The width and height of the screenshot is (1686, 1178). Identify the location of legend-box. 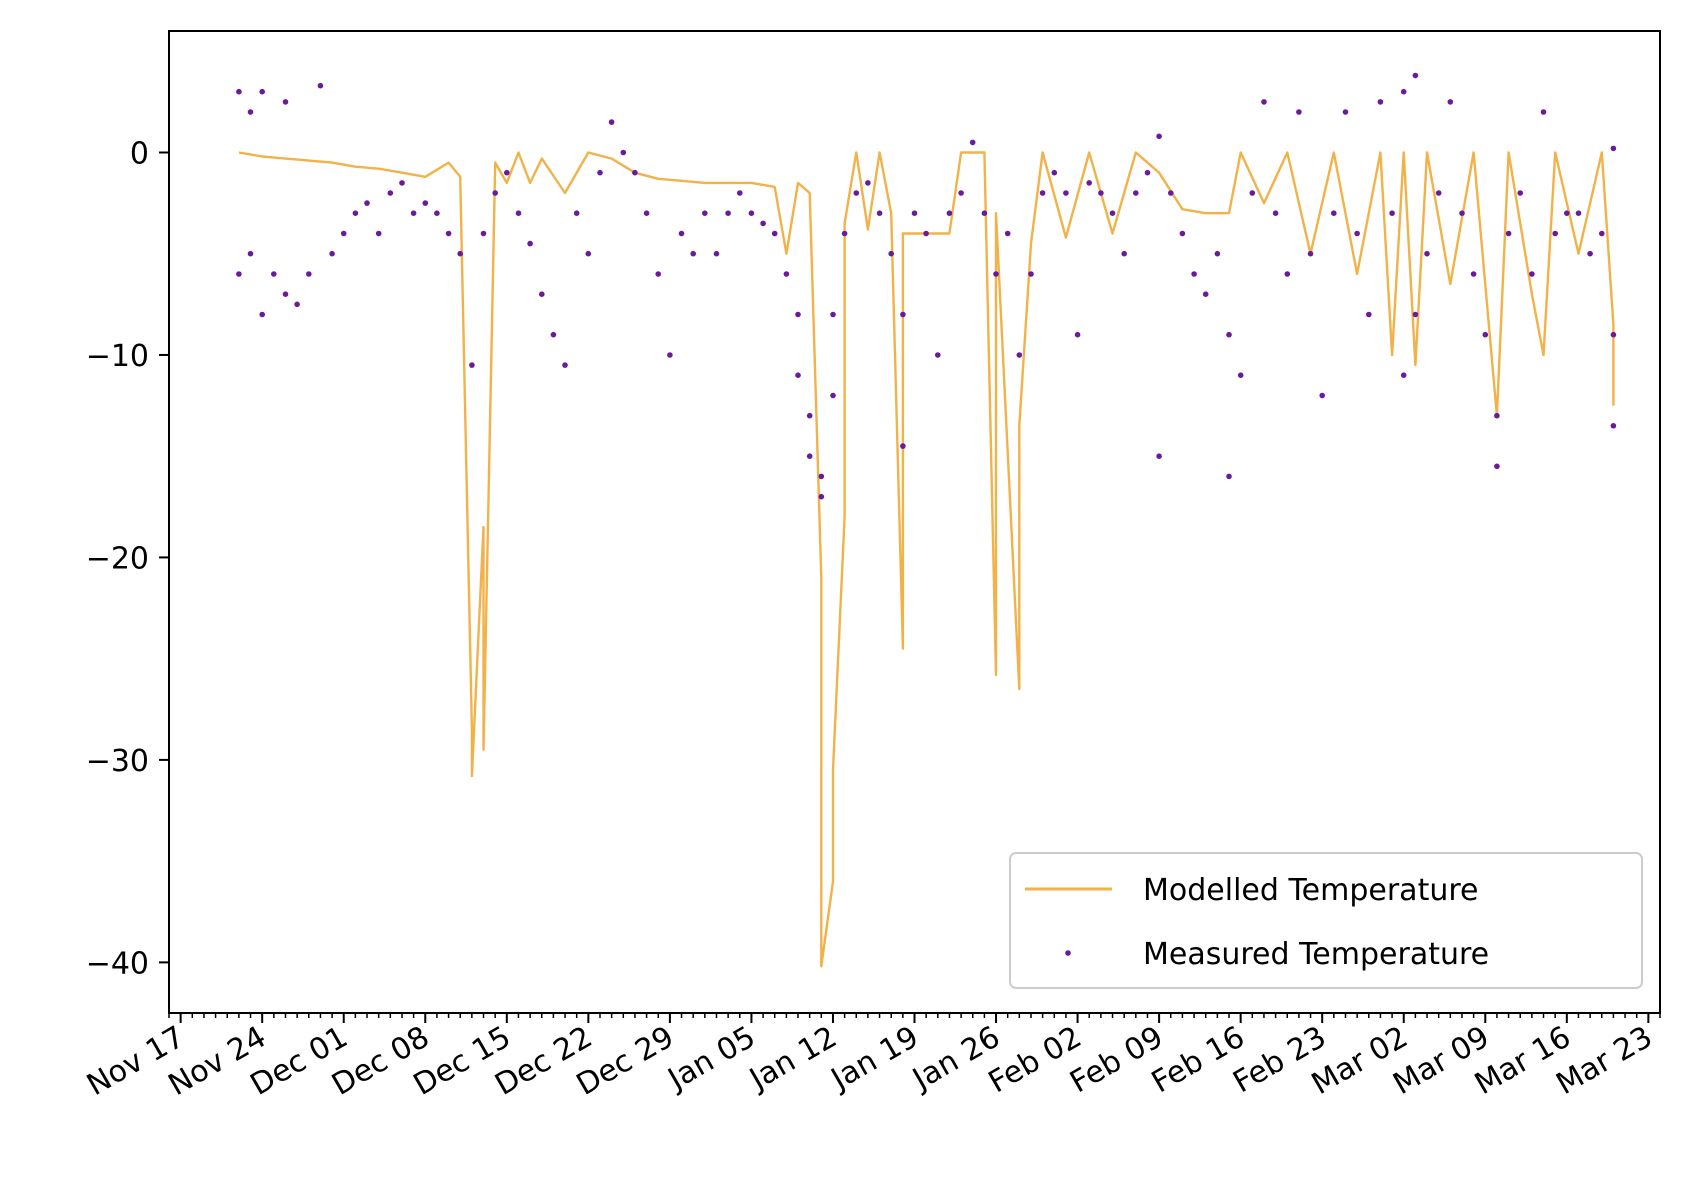
(1326, 920).